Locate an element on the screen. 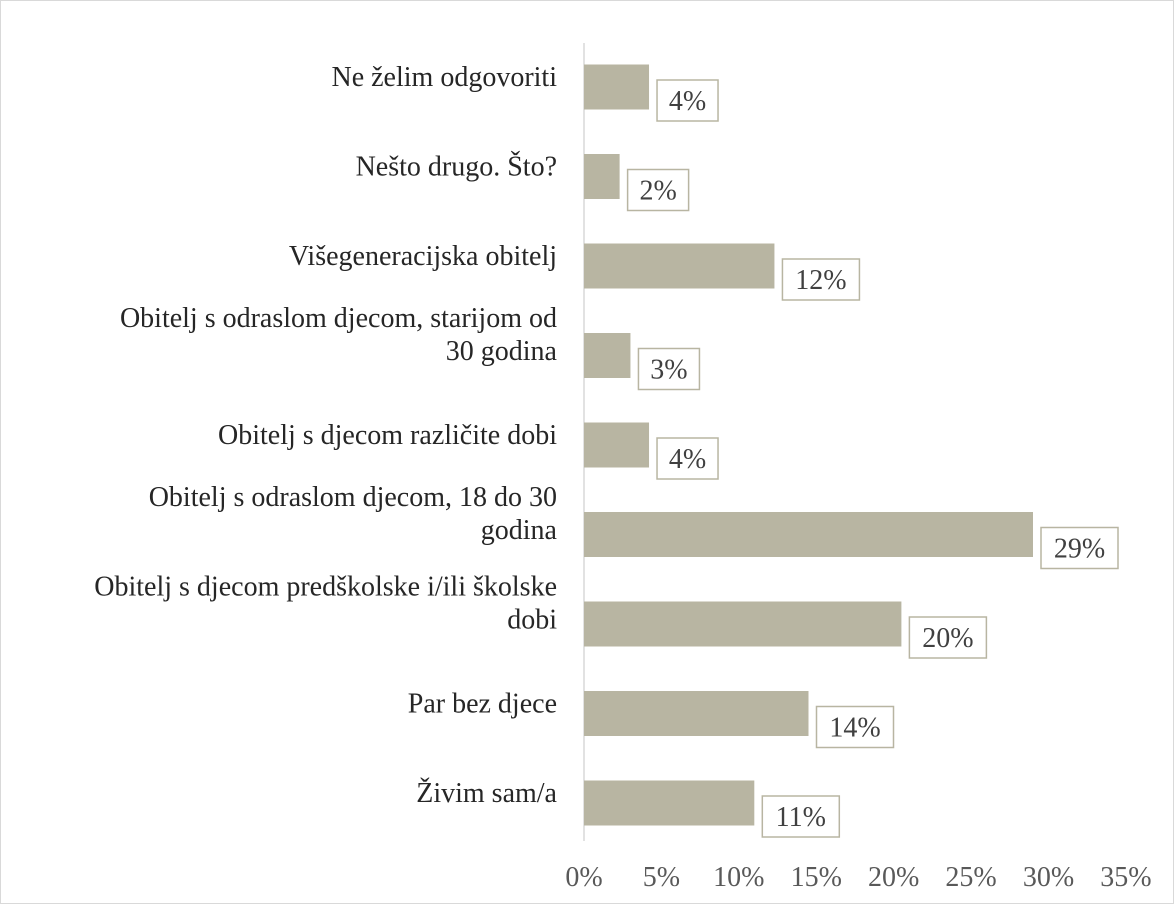 The width and height of the screenshot is (1174, 905). category-label-7-line-2: dobi is located at coordinates (532, 620).